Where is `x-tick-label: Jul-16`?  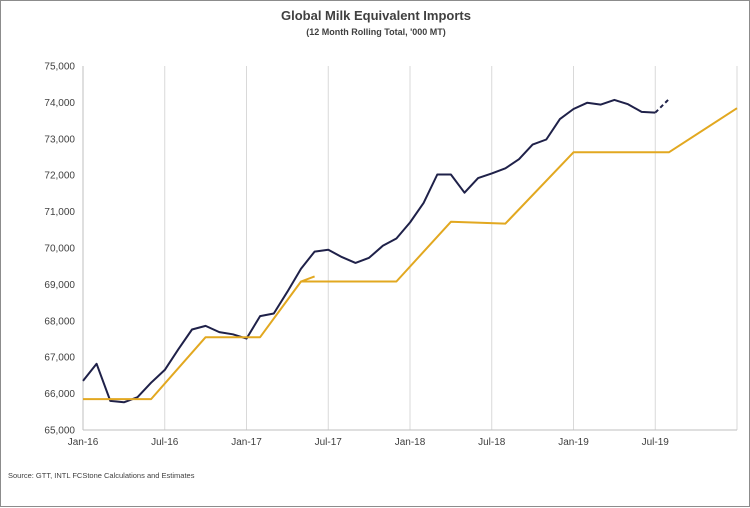
x-tick-label: Jul-16 is located at coordinates (165, 442).